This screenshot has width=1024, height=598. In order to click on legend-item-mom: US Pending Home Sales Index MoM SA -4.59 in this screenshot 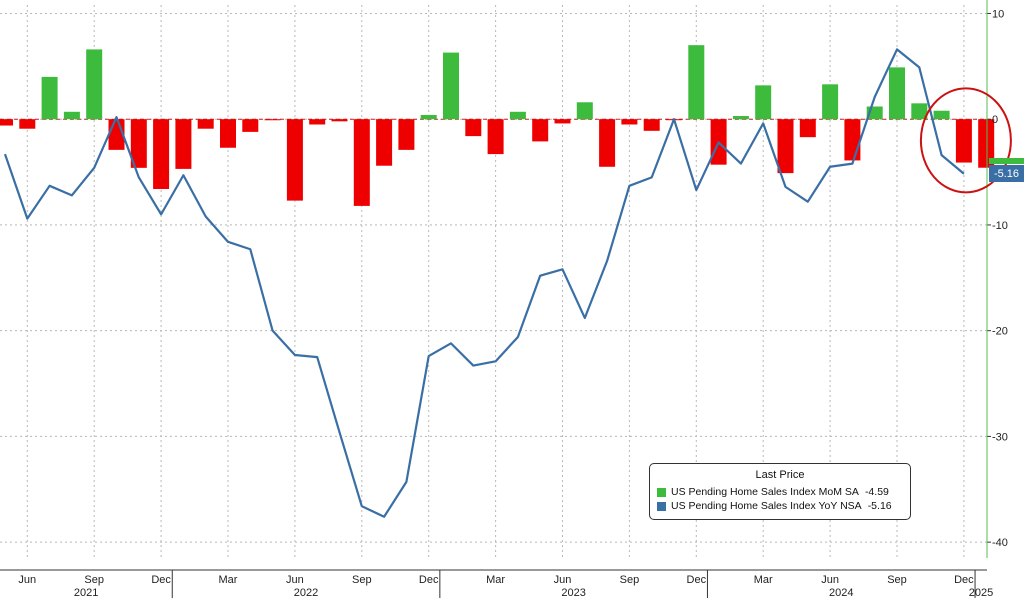, I will do `click(783, 492)`.